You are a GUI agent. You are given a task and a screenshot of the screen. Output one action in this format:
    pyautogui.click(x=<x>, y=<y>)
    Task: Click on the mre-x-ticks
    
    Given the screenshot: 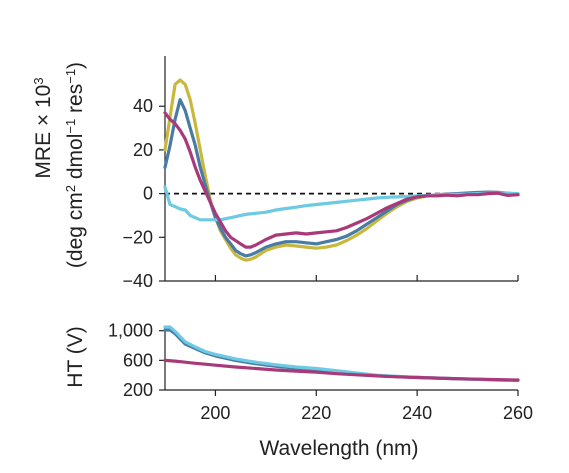 What is the action you would take?
    pyautogui.click(x=366, y=278)
    